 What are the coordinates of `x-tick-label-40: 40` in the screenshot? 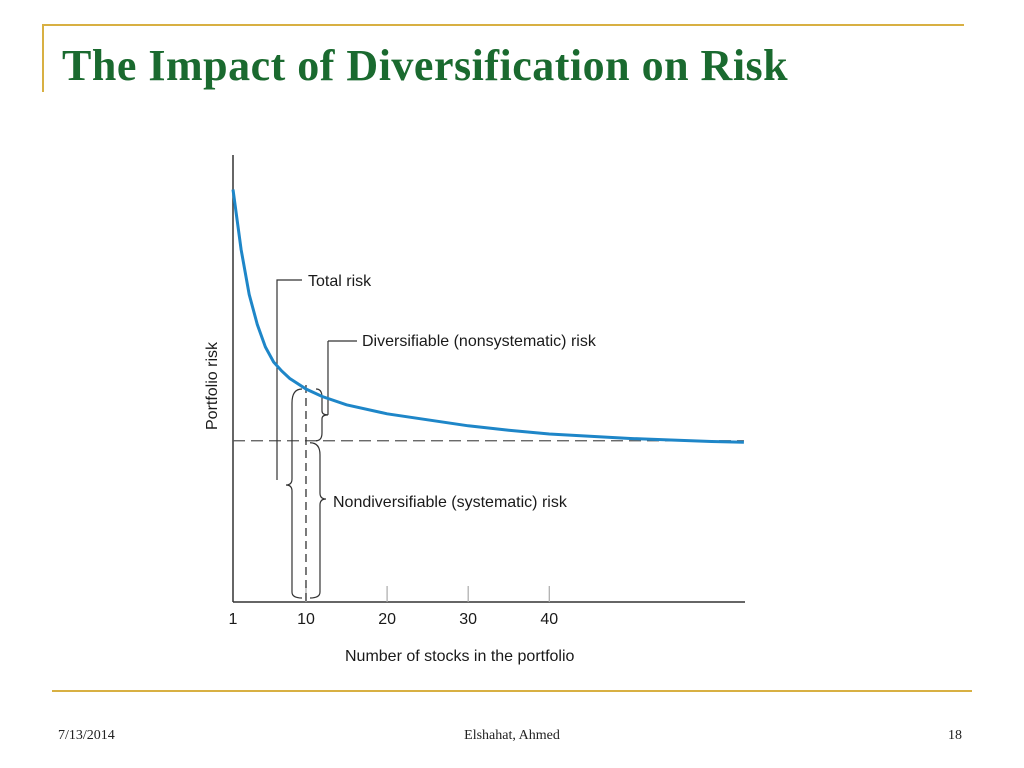 It's located at (549, 619).